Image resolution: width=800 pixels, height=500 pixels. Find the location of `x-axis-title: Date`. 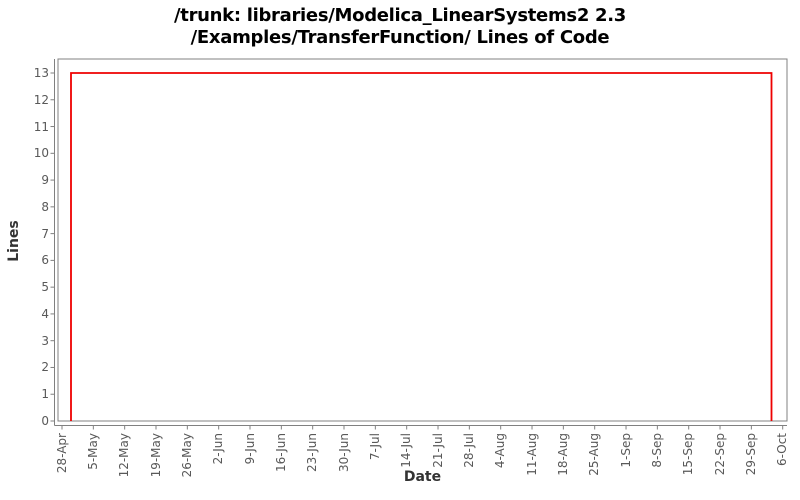

x-axis-title: Date is located at coordinates (422, 477).